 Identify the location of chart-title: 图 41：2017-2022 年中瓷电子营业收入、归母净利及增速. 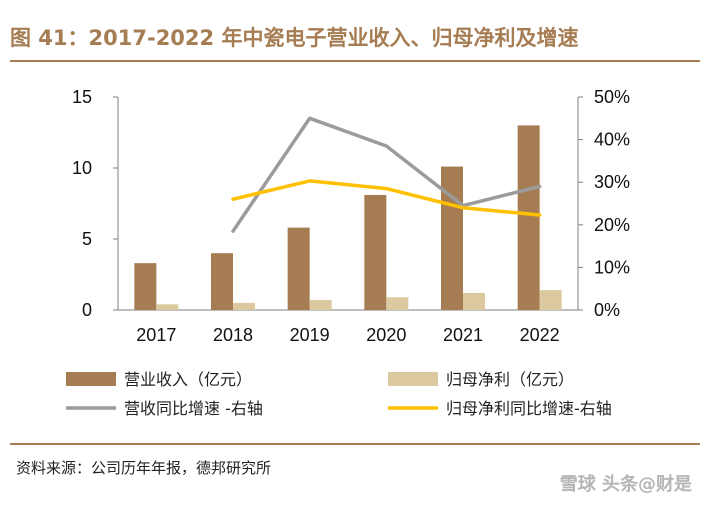
(294, 38).